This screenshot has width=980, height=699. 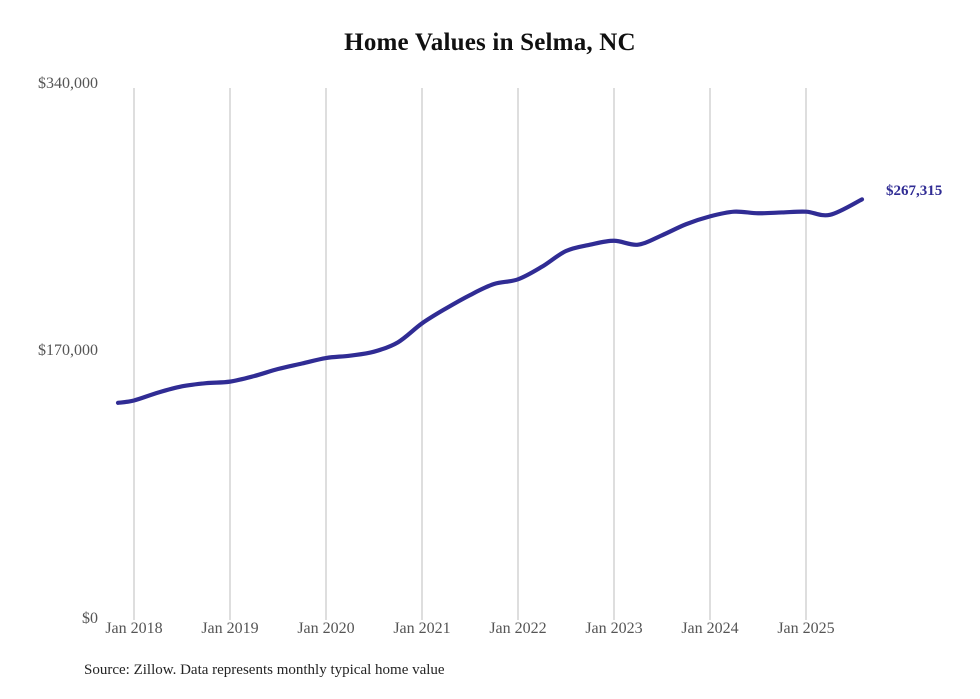 What do you see at coordinates (710, 628) in the screenshot?
I see `x-axis-tick-jan-2024: Jan 2024` at bounding box center [710, 628].